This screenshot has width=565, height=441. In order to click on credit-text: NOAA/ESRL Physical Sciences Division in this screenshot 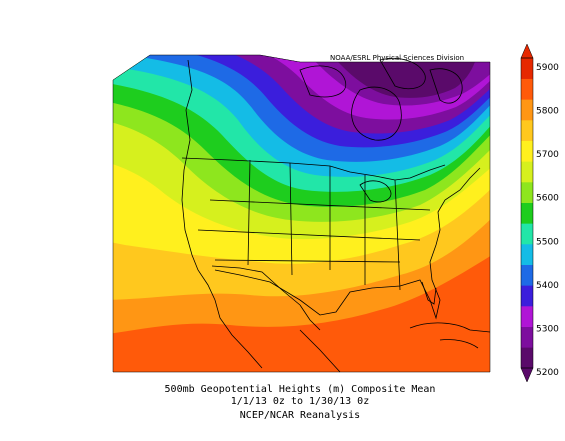, I will do `click(397, 58)`.